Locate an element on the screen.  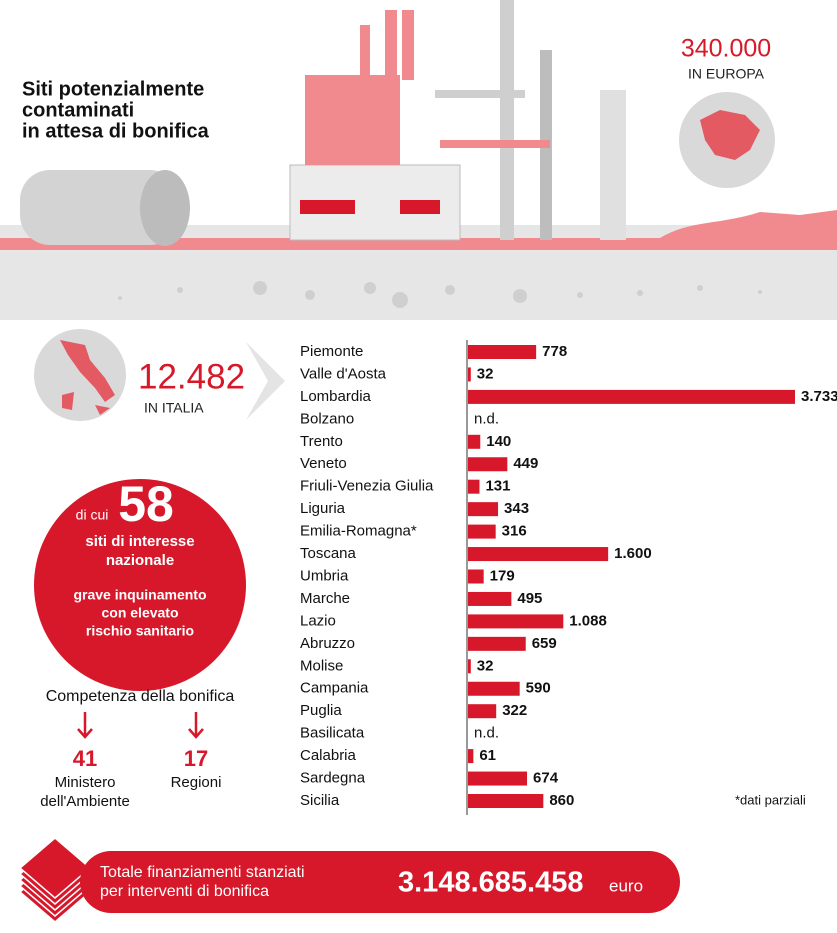
category-label: Trento is located at coordinates (321, 441).